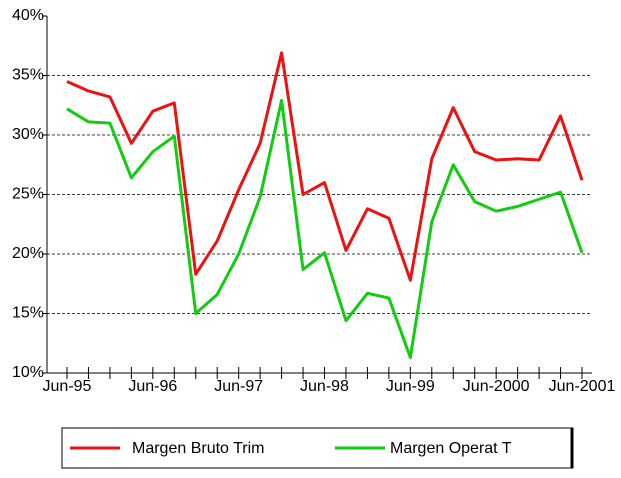 This screenshot has width=621, height=478. What do you see at coordinates (28, 134) in the screenshot?
I see `y-tick-label: 30%` at bounding box center [28, 134].